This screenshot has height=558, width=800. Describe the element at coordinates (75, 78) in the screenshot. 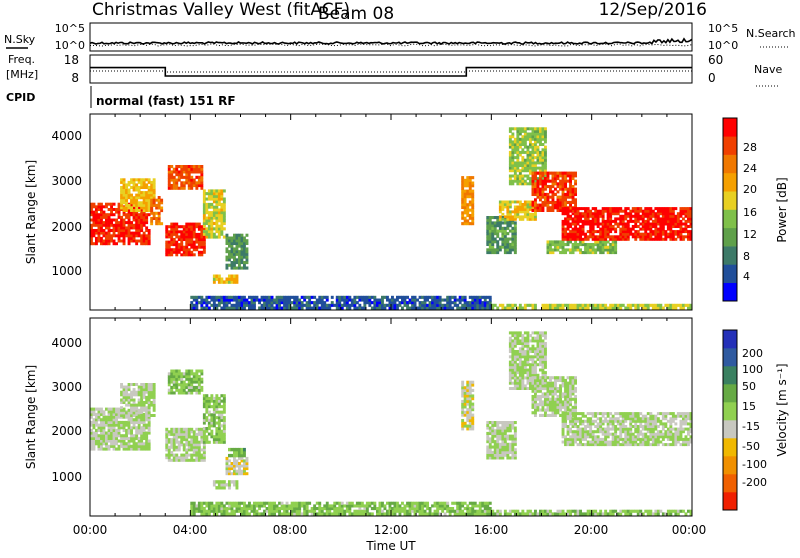

I see `freq-tick-bottom: 8` at that location.